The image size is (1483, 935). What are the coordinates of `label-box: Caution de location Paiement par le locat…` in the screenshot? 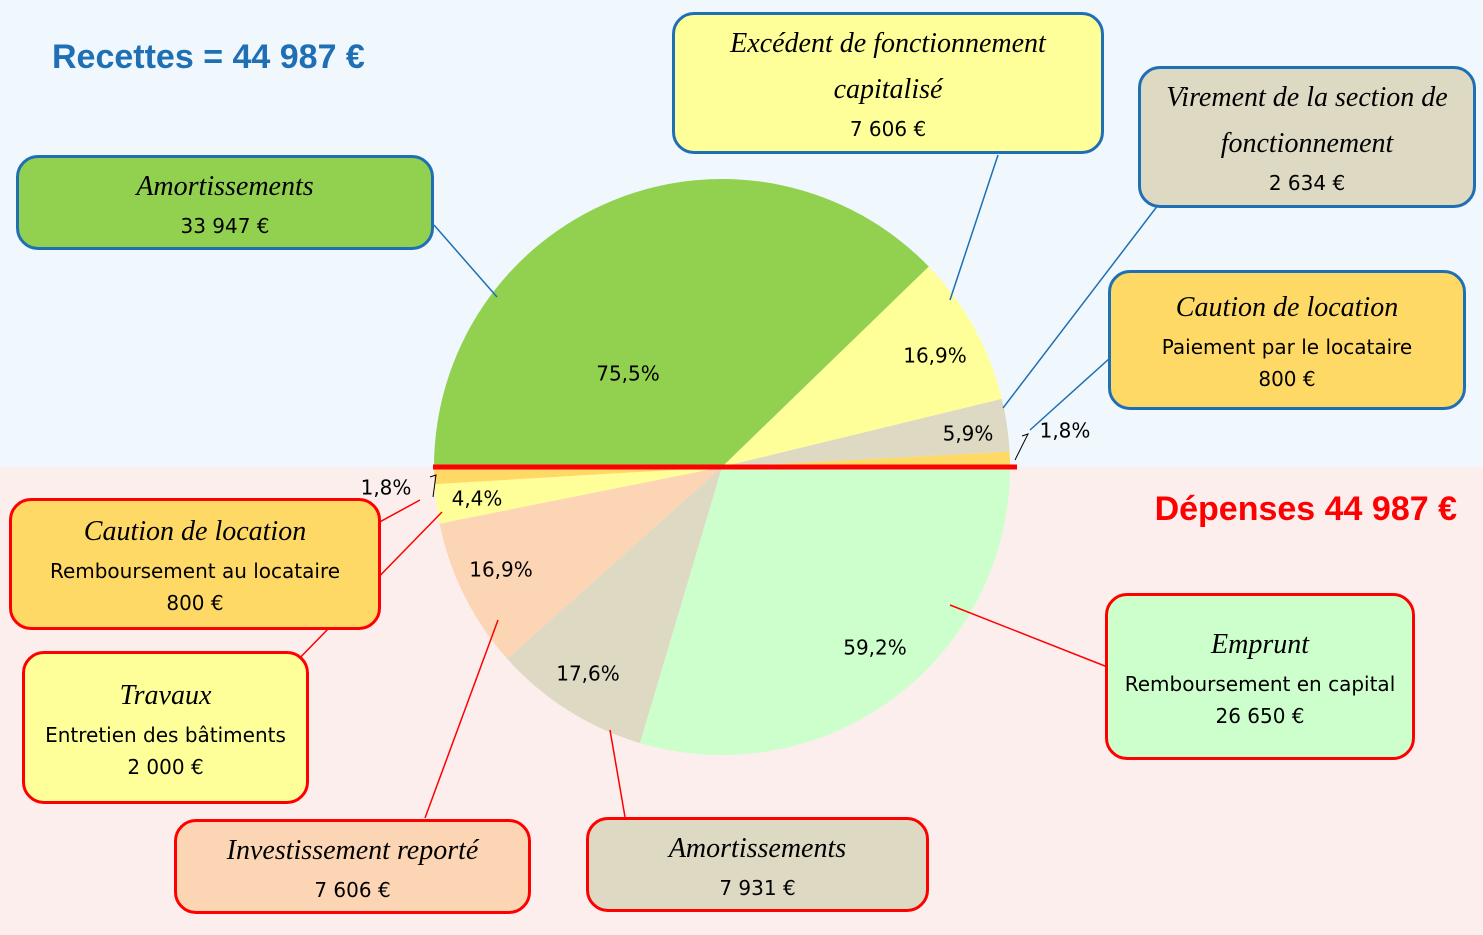 It's located at (1287, 340).